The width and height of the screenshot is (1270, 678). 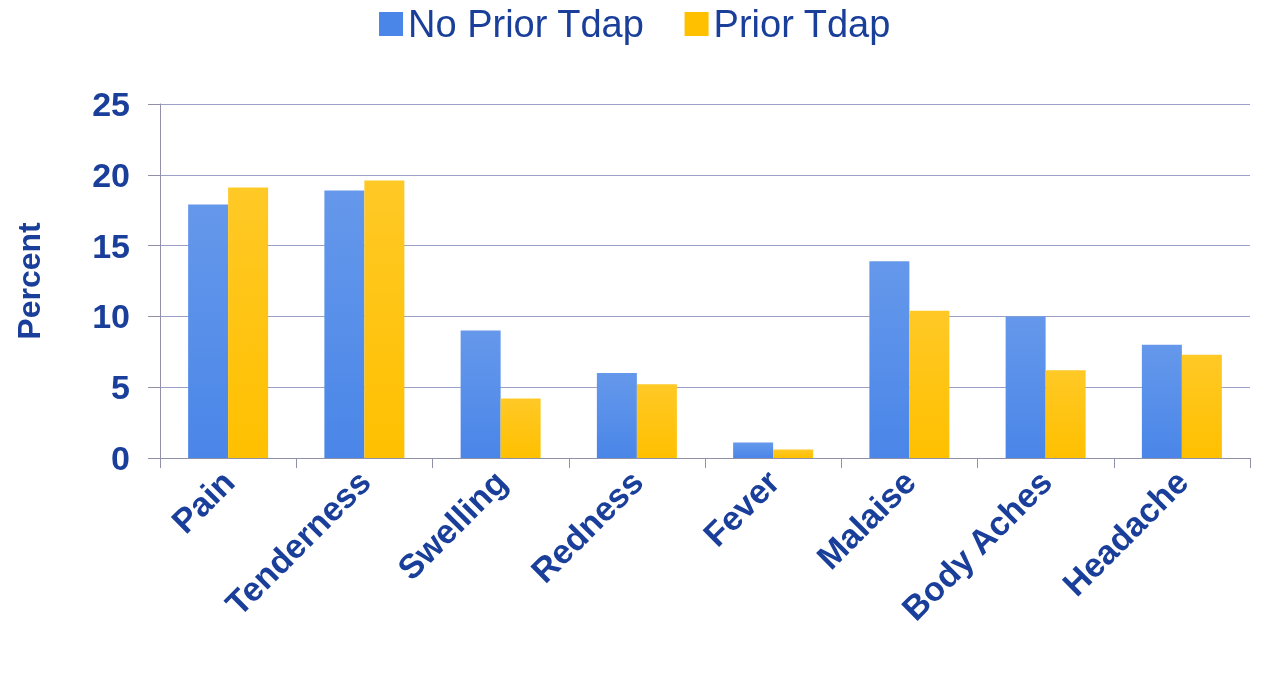 What do you see at coordinates (29, 280) in the screenshot?
I see `y-axis-title: Percent` at bounding box center [29, 280].